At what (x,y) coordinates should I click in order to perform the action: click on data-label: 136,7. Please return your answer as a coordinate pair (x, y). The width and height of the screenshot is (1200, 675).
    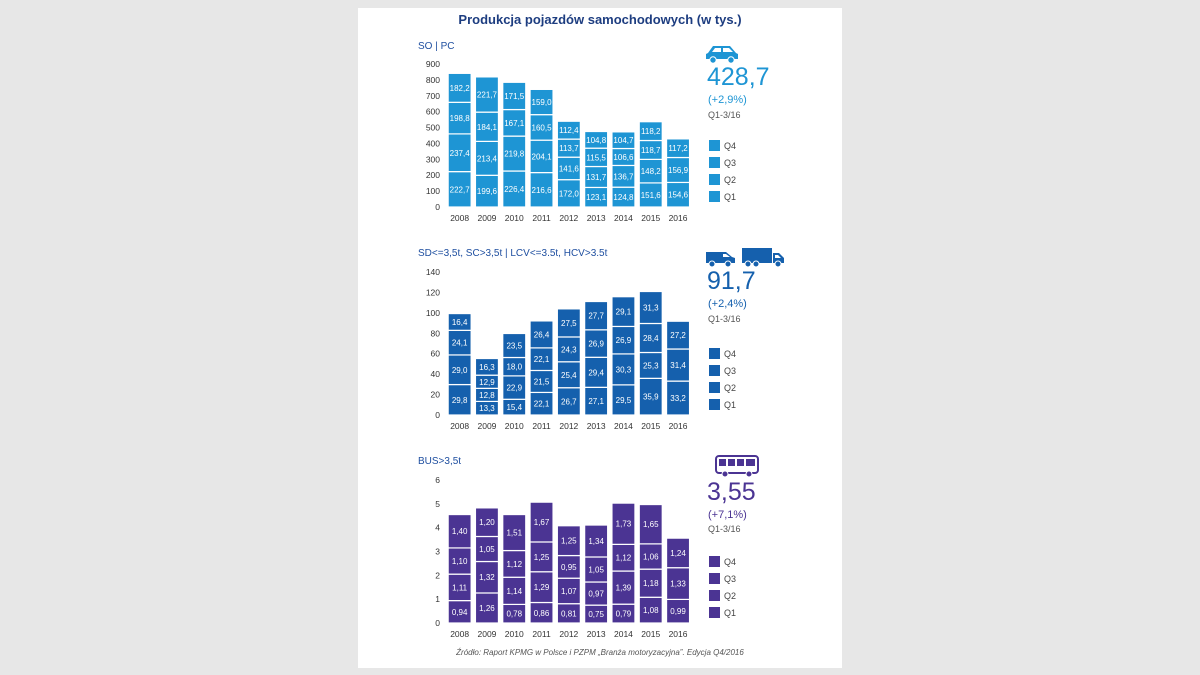
    Looking at the image, I should click on (623, 176).